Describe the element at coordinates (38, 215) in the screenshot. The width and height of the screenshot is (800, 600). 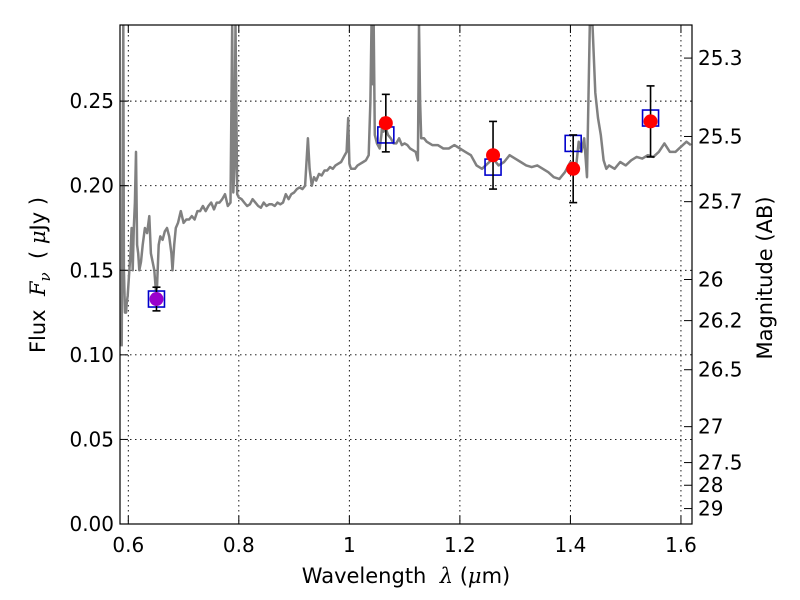
I see `y-axis-title-unit-rest: Jy )` at that location.